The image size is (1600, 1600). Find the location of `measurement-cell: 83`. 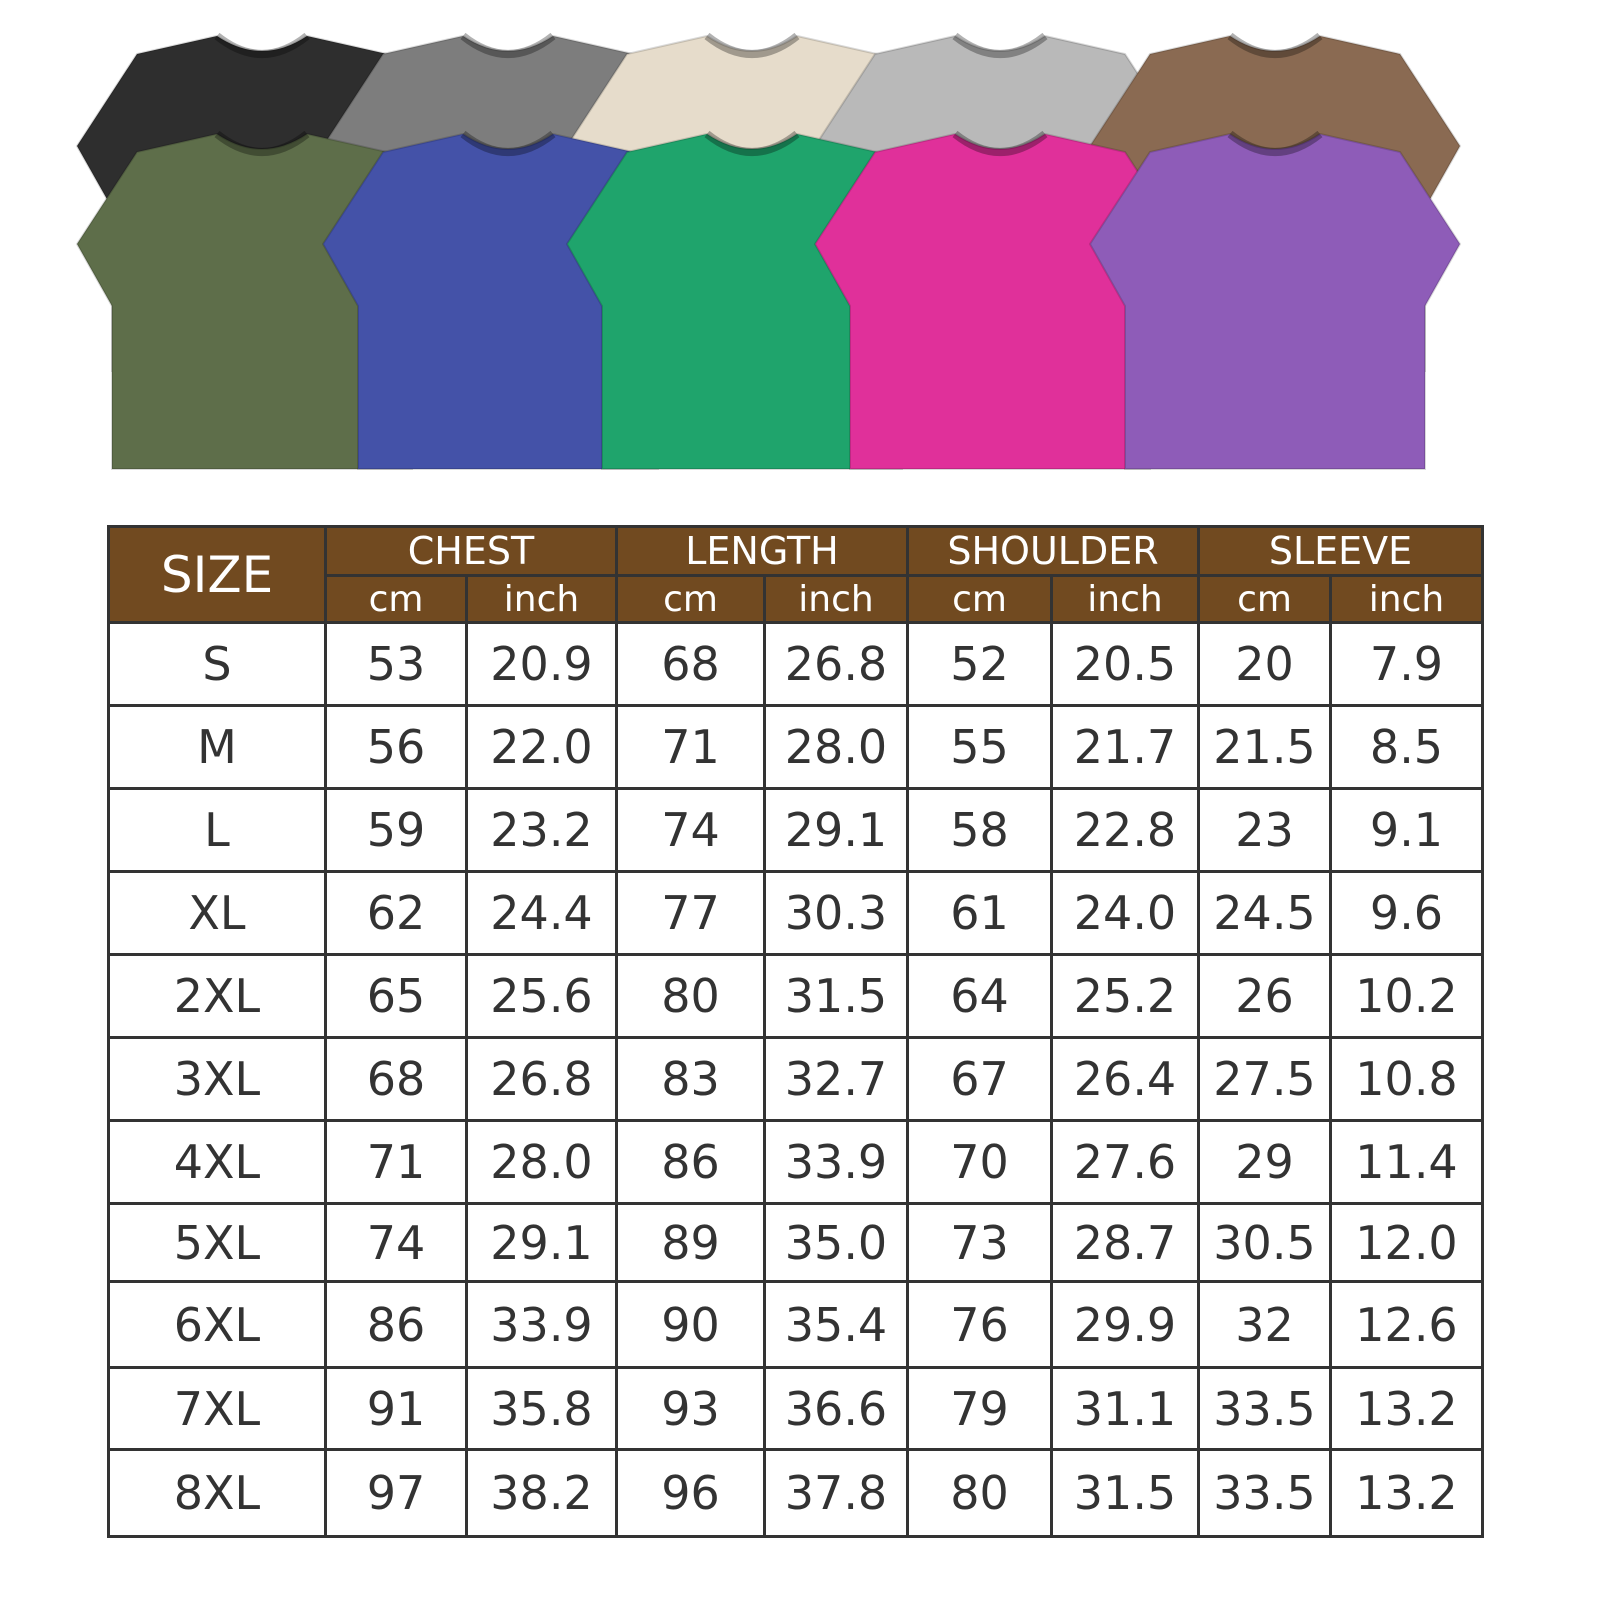

measurement-cell: 83 is located at coordinates (690, 1079).